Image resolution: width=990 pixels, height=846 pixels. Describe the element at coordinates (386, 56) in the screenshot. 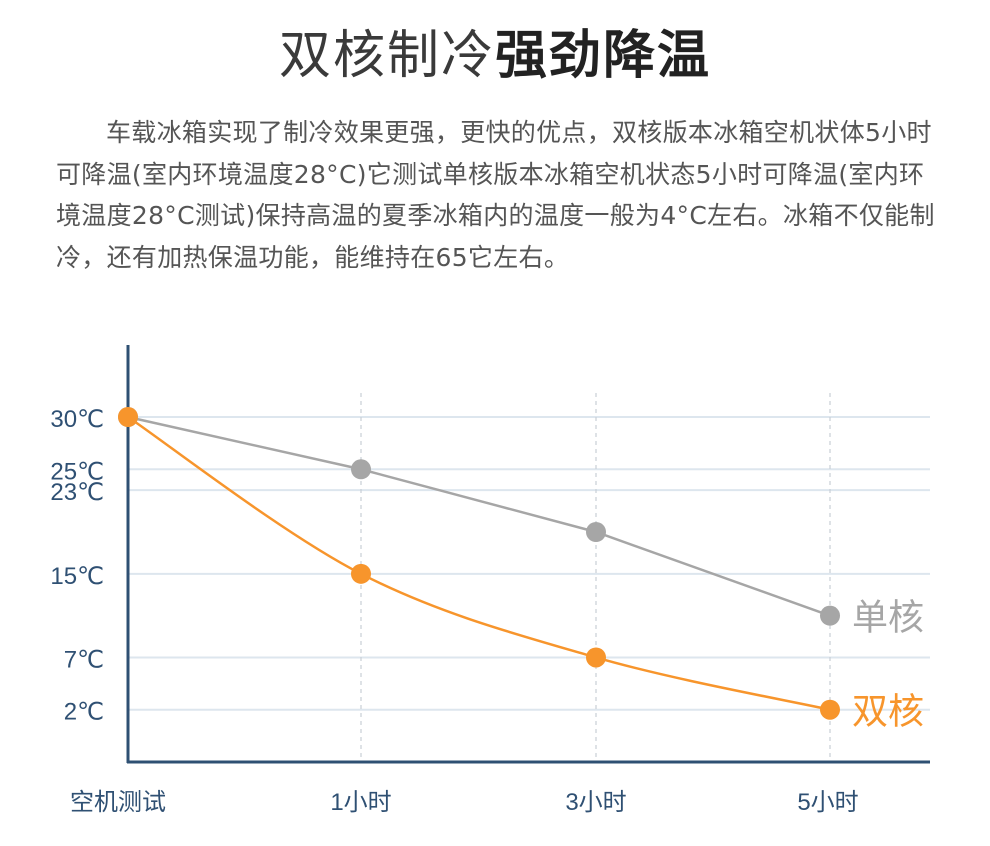

I see `title-part-regular: 双核制冷` at that location.